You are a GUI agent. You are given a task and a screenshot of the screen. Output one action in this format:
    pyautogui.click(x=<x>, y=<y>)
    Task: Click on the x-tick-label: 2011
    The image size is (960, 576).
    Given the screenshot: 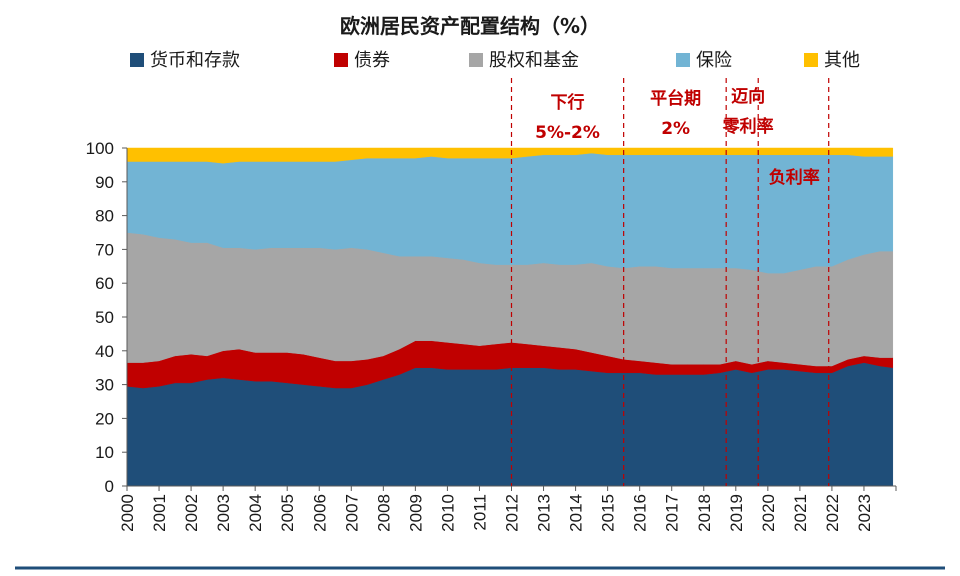 What is the action you would take?
    pyautogui.click(x=479, y=512)
    